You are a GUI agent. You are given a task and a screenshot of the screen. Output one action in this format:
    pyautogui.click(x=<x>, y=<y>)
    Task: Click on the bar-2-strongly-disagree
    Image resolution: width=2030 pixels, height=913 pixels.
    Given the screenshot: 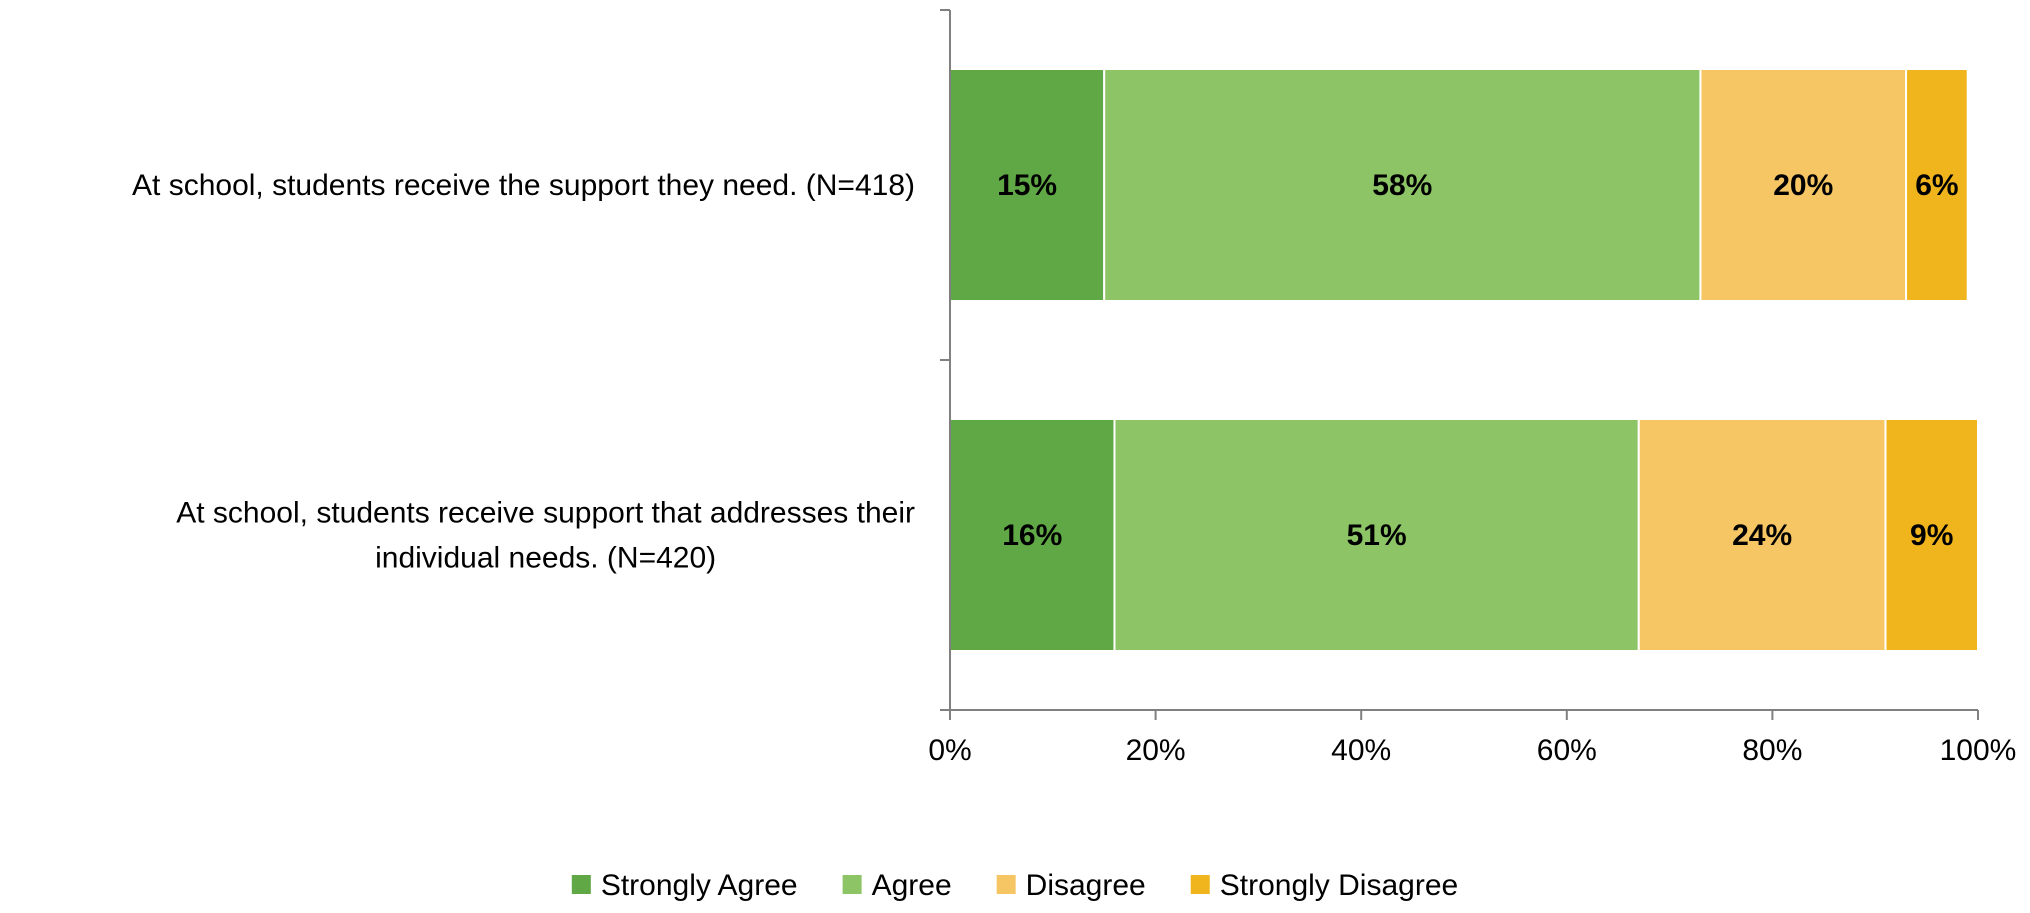 What is the action you would take?
    pyautogui.click(x=1931, y=535)
    